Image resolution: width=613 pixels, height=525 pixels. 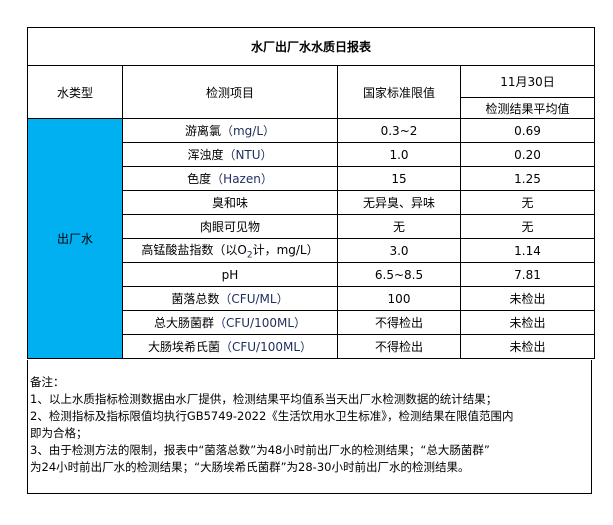 I want to click on item-name: pH, so click(x=230, y=274).